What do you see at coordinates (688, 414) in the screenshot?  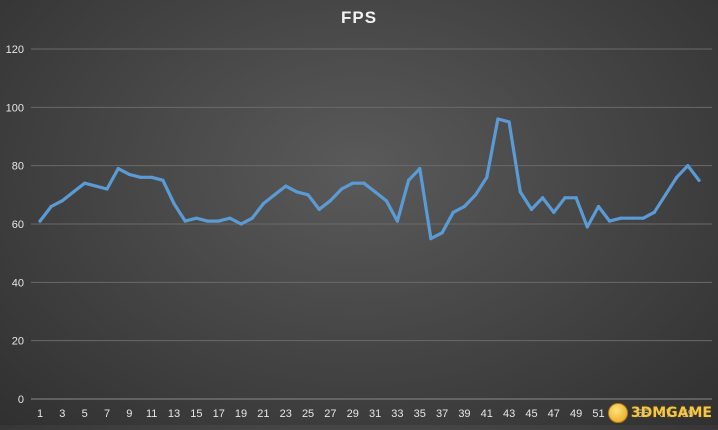 I see `x-tick-label: 59` at bounding box center [688, 414].